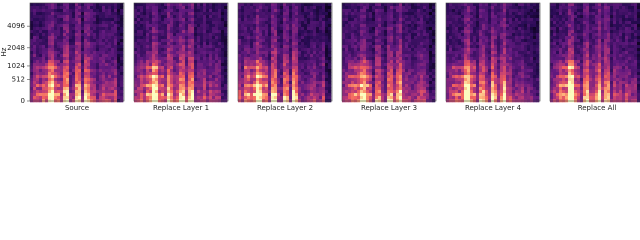 The height and width of the screenshot is (240, 640). I want to click on y-tick-label: 512, so click(18, 80).